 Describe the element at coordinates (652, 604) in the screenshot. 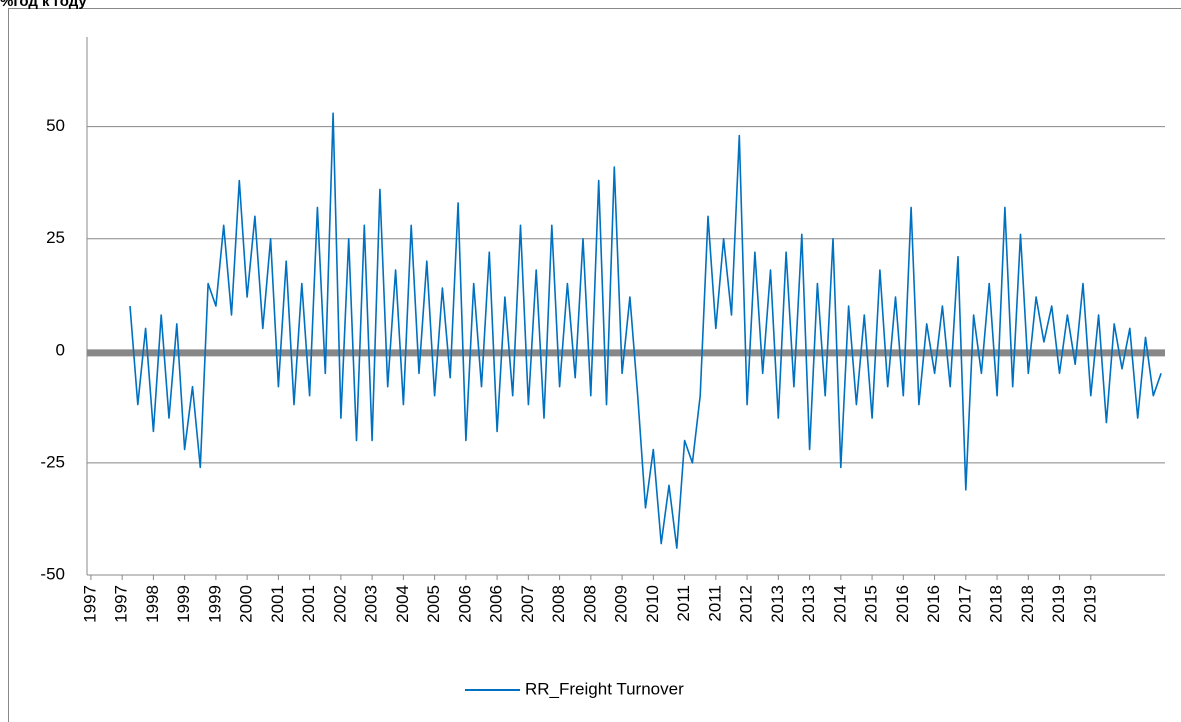

I see `x-tick-label: 2010` at that location.